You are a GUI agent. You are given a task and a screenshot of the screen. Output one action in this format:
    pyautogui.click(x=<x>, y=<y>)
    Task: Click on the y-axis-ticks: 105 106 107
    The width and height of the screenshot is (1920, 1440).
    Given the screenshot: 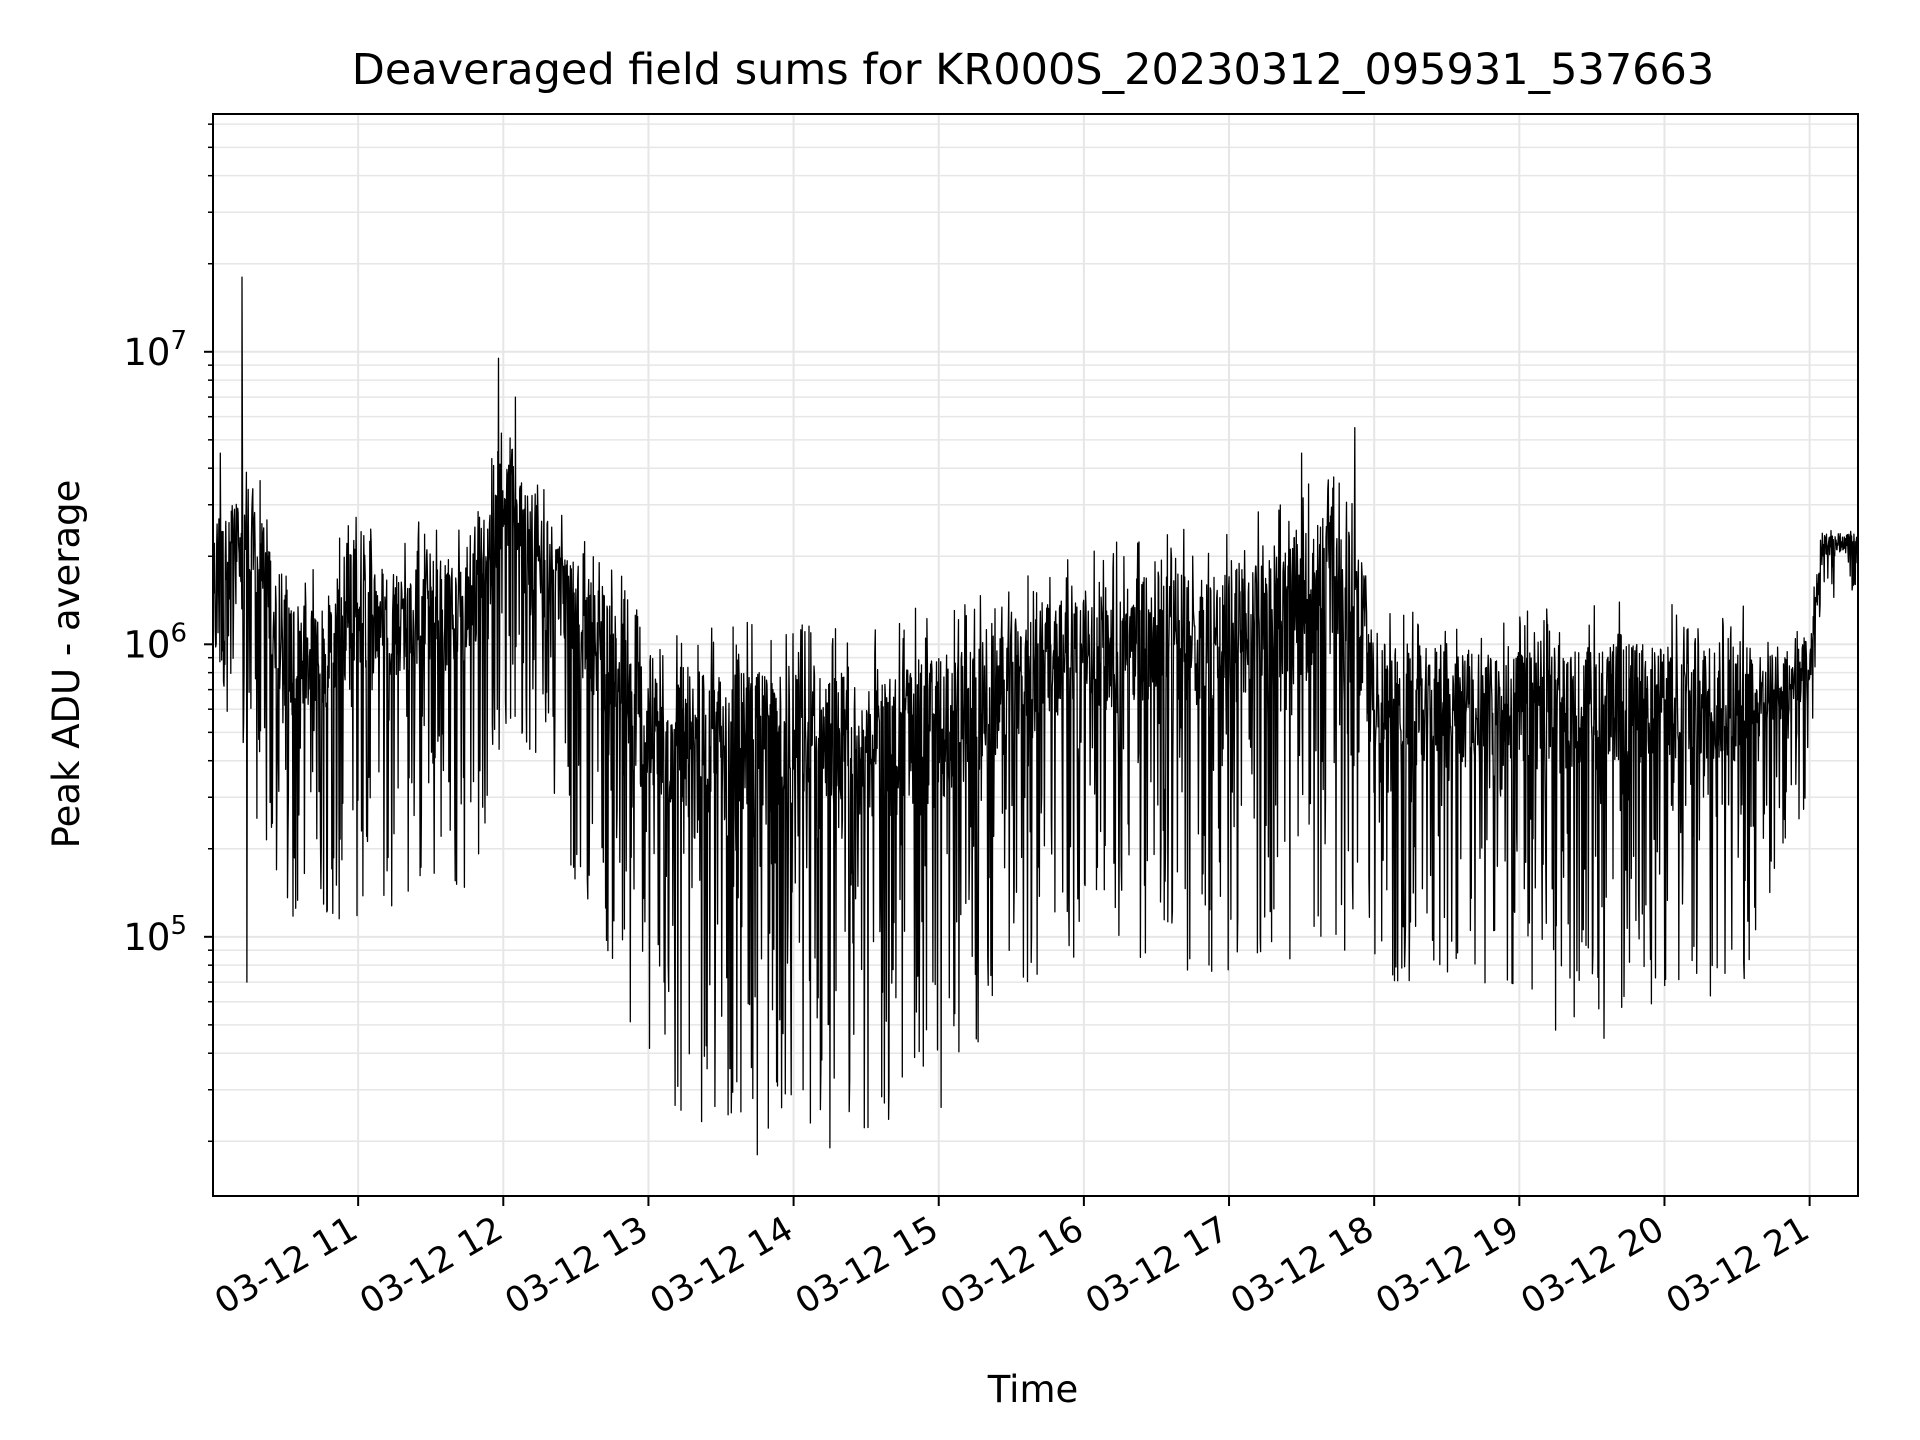 What is the action you would take?
    pyautogui.click(x=155, y=642)
    